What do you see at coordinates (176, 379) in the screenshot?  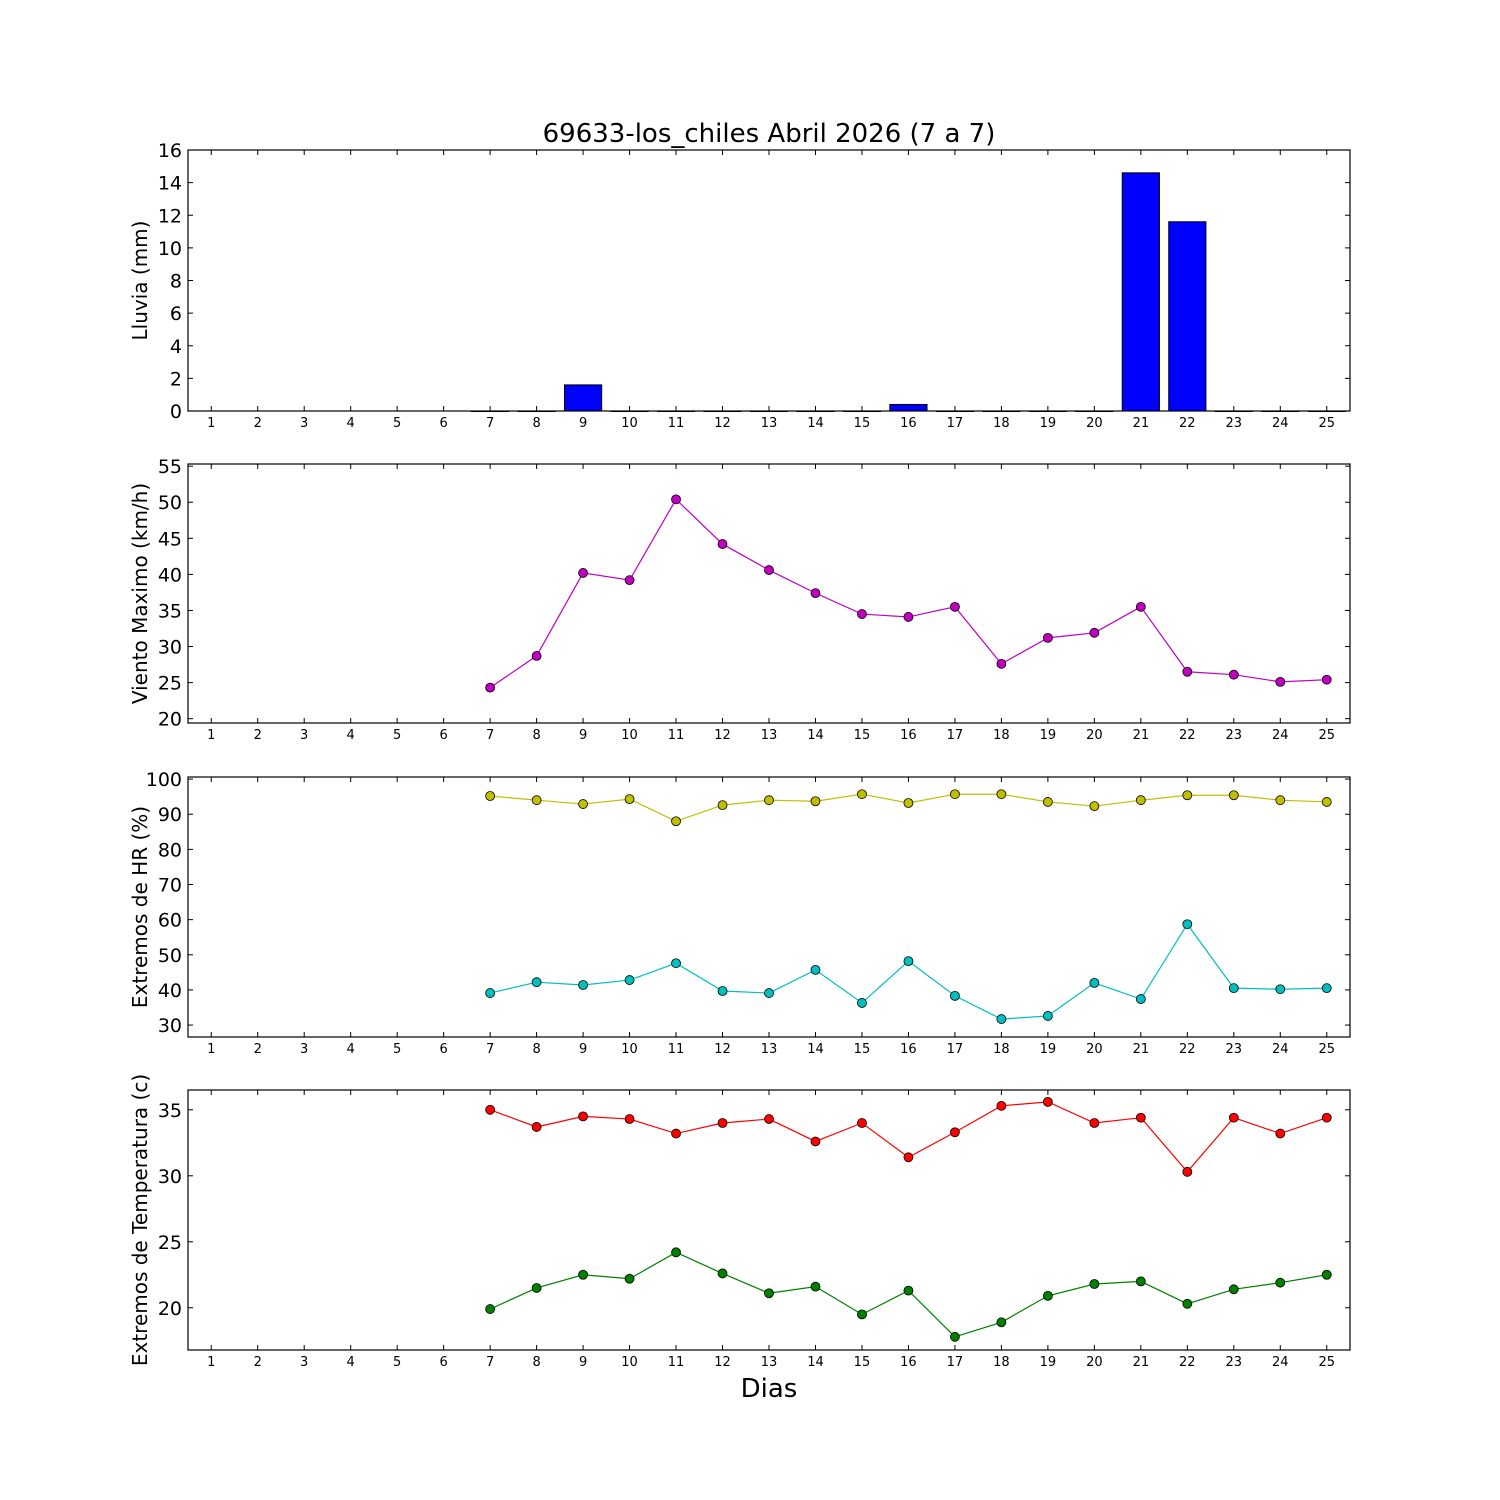 I see `y-tick-label: 2` at bounding box center [176, 379].